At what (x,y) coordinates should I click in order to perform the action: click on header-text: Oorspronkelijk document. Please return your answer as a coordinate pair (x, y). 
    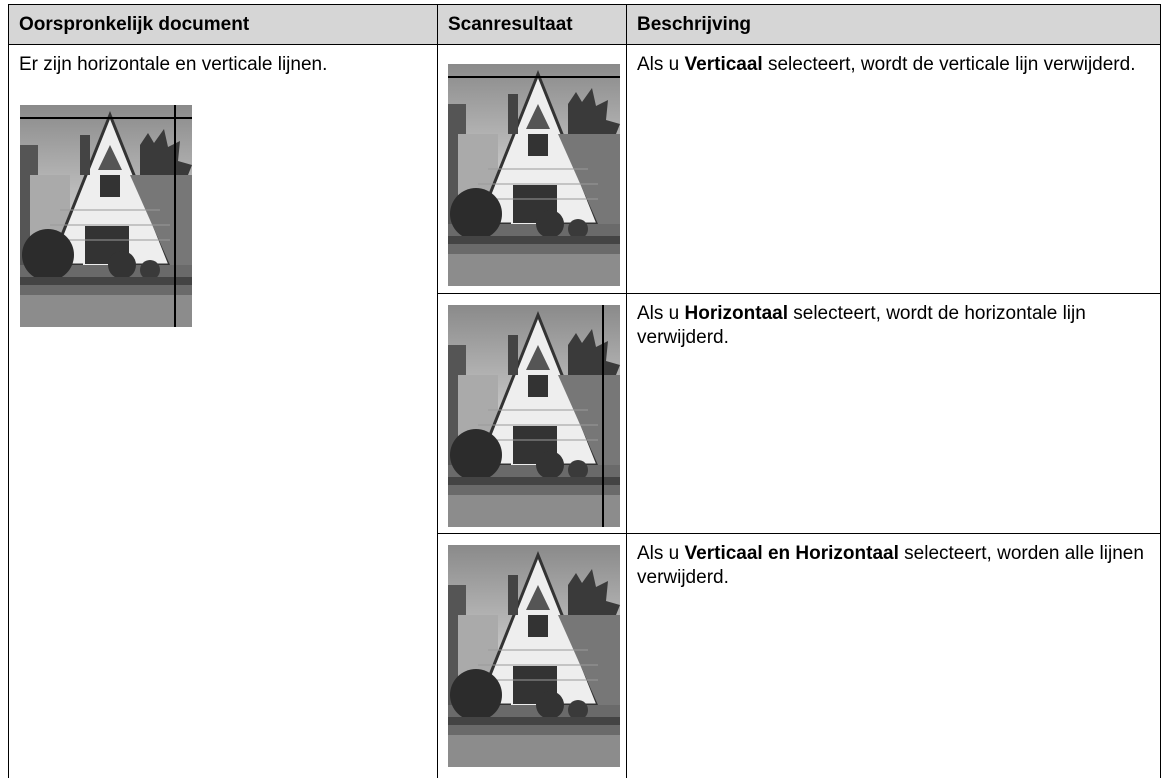
    Looking at the image, I should click on (134, 24).